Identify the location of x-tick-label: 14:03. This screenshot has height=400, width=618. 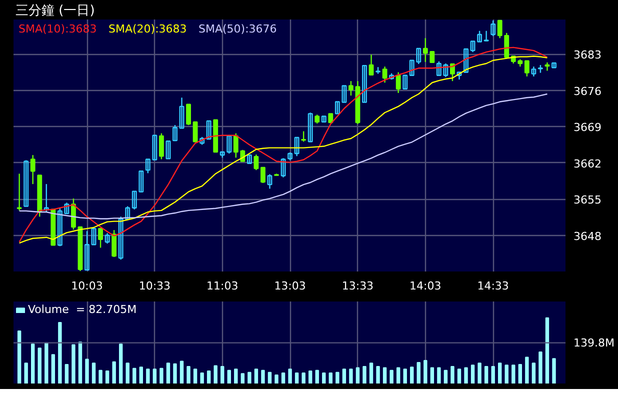
(426, 286).